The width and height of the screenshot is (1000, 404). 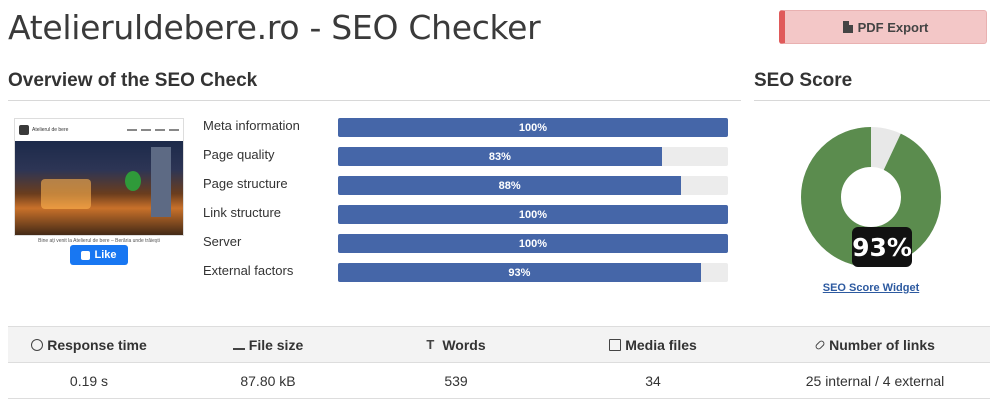 What do you see at coordinates (50, 129) in the screenshot?
I see `thumb-brand: Atelierul de bere` at bounding box center [50, 129].